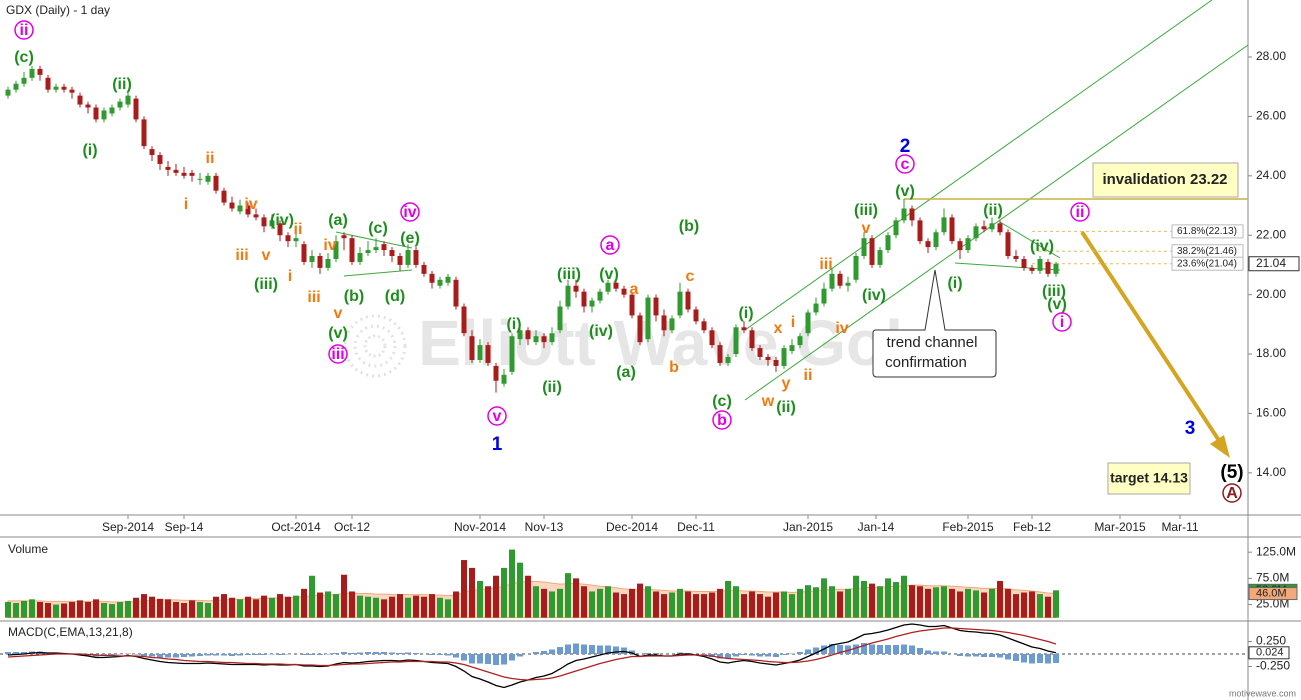  Describe the element at coordinates (497, 416) in the screenshot. I see `wave-label: v` at that location.